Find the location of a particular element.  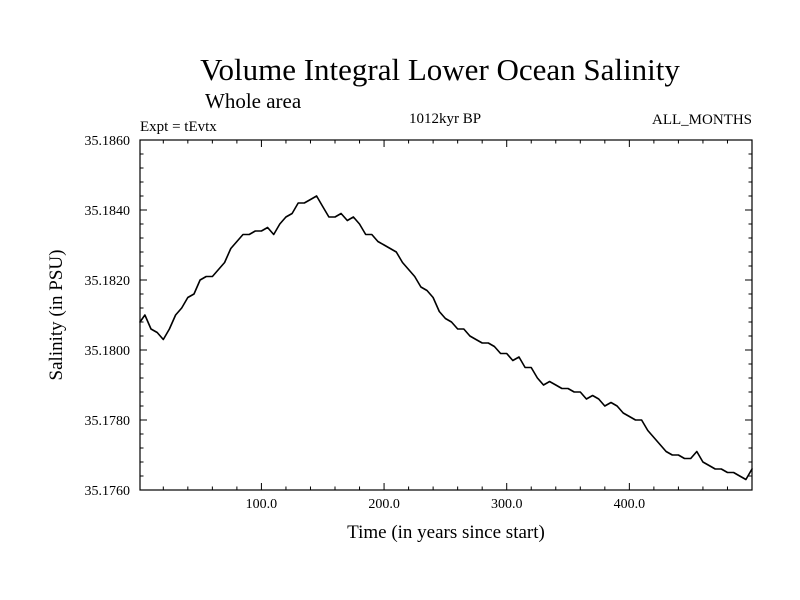

x-tick-label: 300.0 is located at coordinates (507, 504).